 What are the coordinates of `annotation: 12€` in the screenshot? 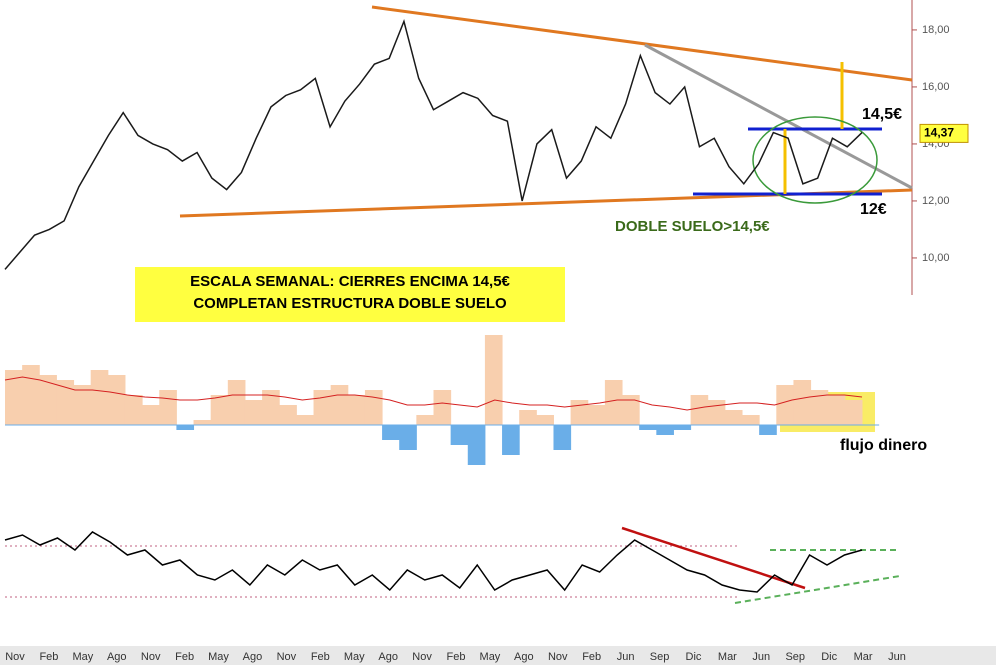 It's located at (873, 209).